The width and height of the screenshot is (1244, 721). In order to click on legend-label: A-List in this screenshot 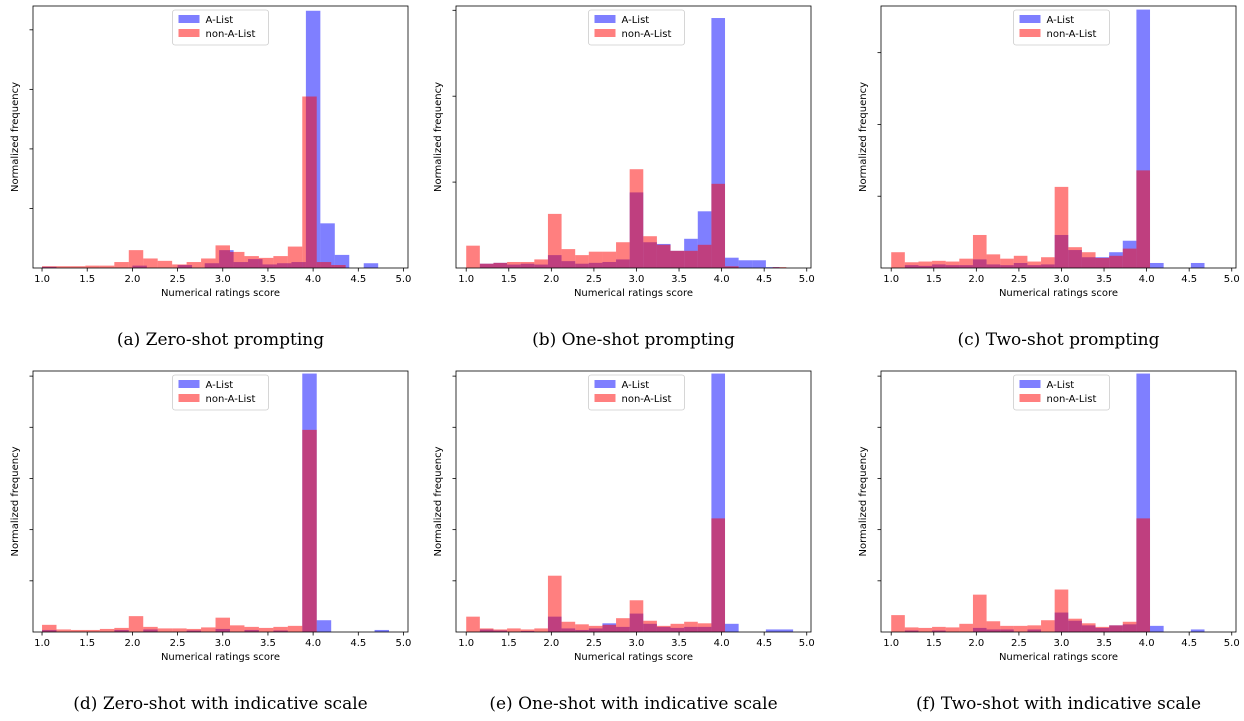, I will do `click(1061, 385)`.